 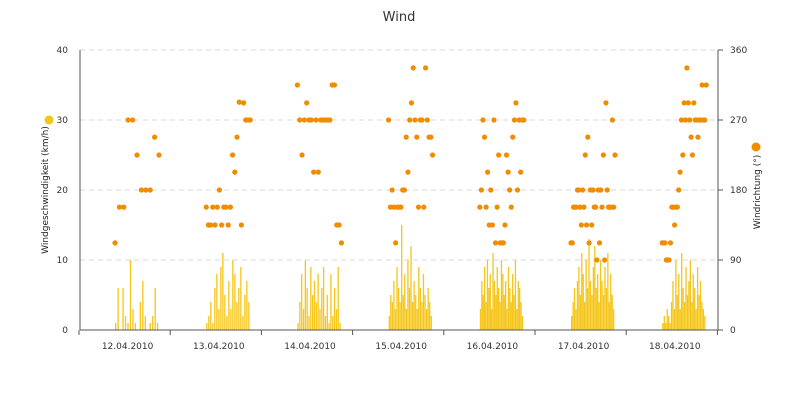 I want to click on y-right-tick-label: 360, so click(x=738, y=51).